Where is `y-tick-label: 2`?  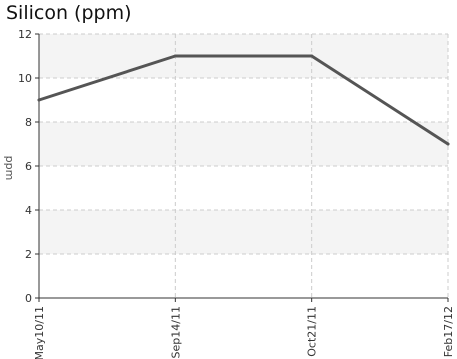 y-tick-label: 2 is located at coordinates (28, 254).